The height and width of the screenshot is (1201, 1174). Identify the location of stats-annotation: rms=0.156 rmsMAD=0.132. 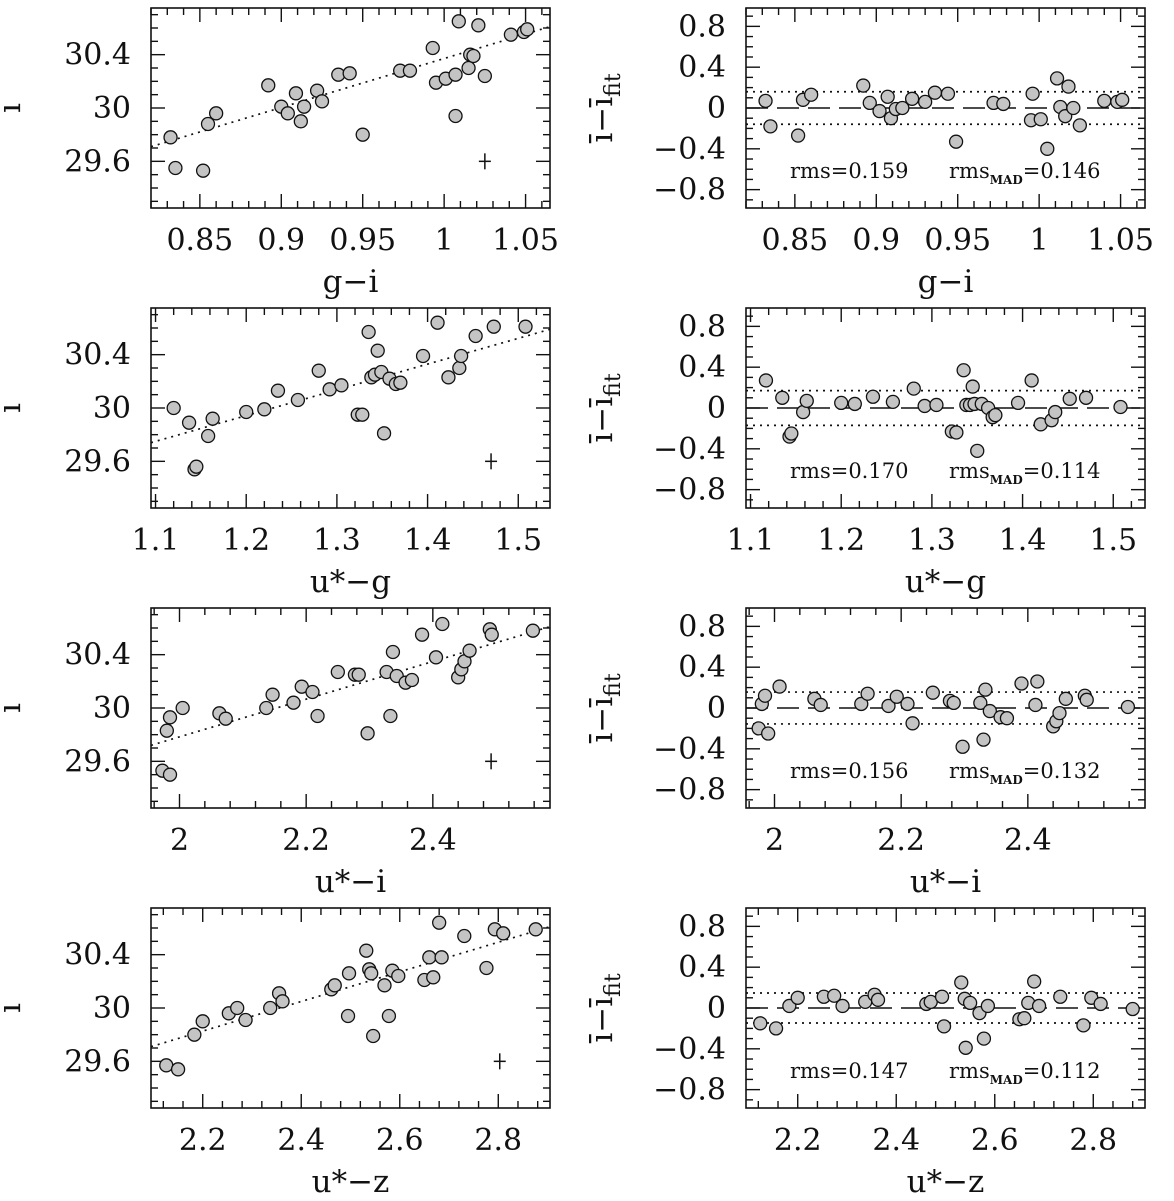
(945, 773).